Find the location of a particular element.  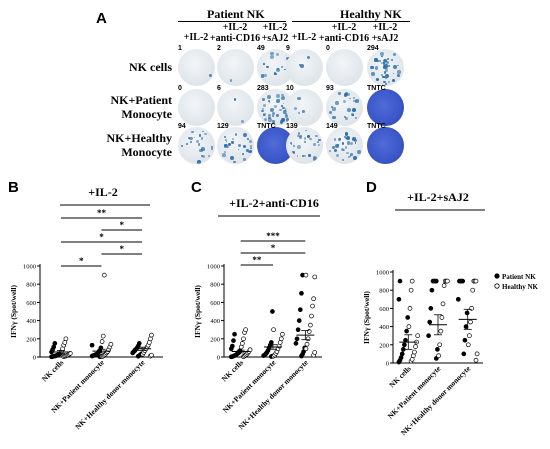

panel-c-letter: C is located at coordinates (196, 187).